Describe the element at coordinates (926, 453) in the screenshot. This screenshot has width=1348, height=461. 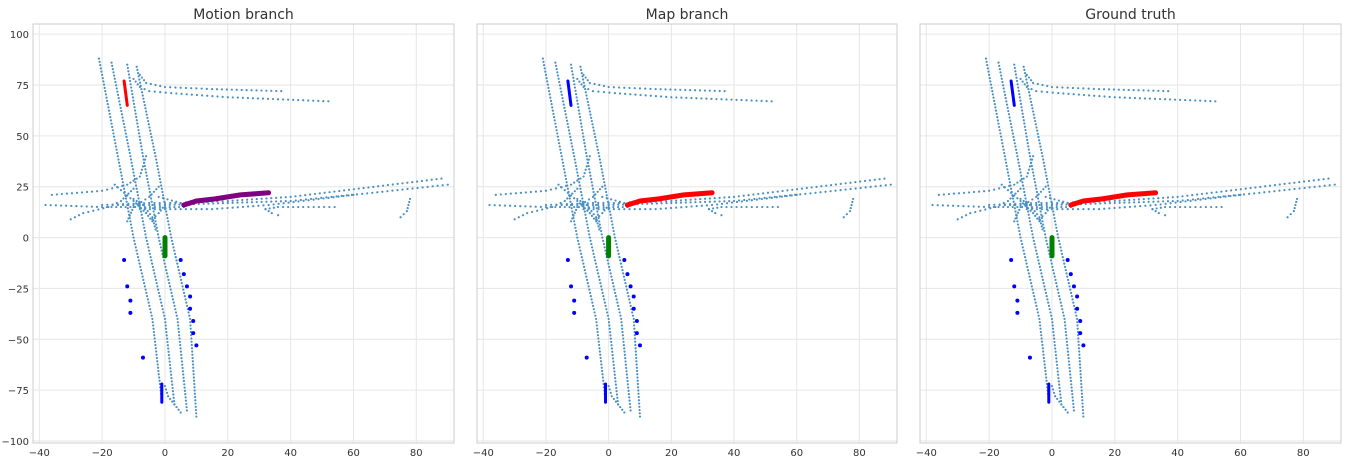
I see `x-tick-label: −40` at that location.